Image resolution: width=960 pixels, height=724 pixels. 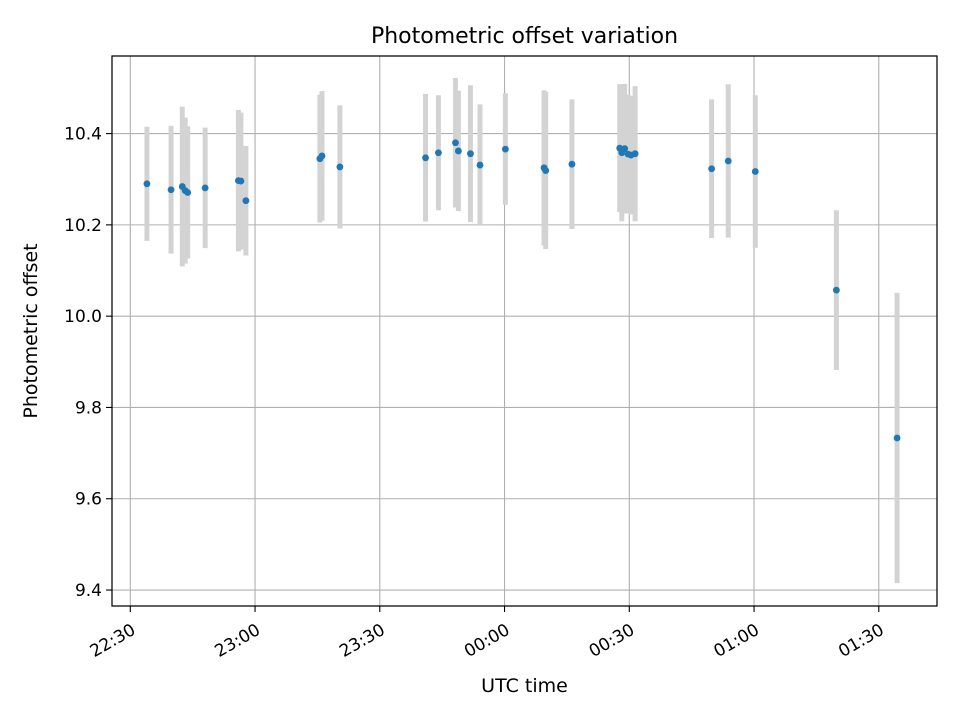 What do you see at coordinates (83, 226) in the screenshot?
I see `y-tick-label: 10.2` at bounding box center [83, 226].